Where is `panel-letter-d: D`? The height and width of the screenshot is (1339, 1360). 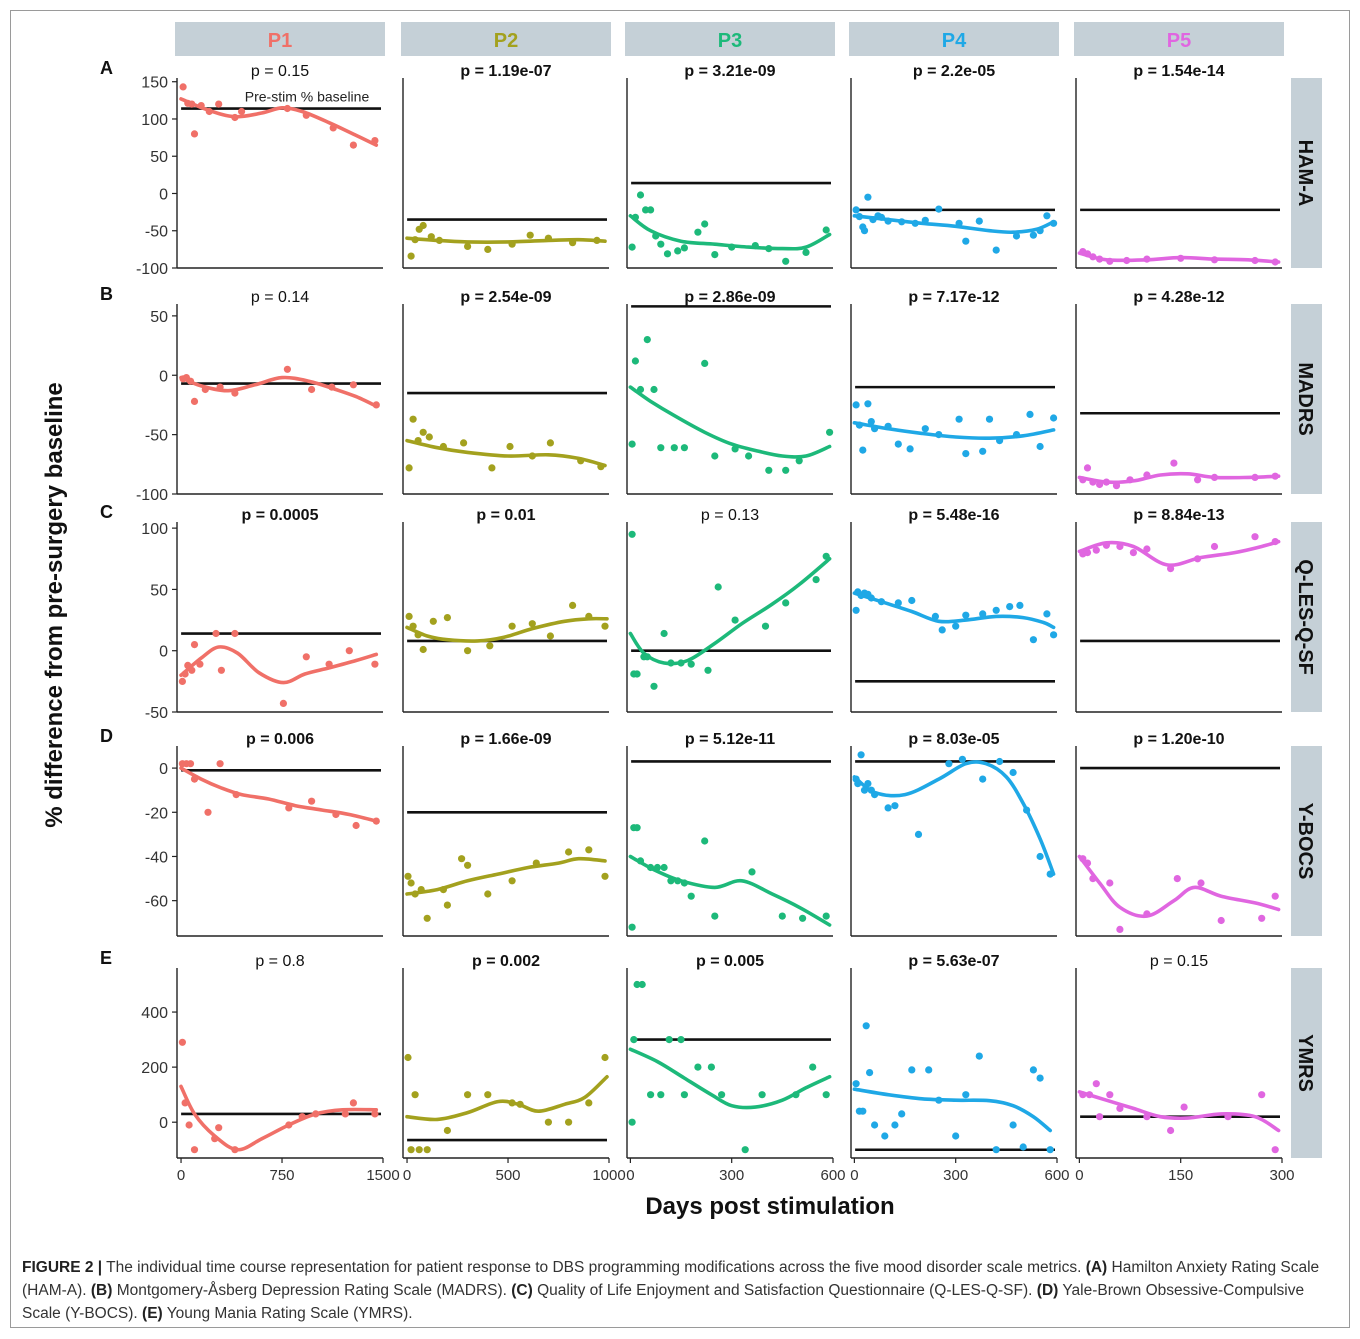 panel-letter-d: D is located at coordinates (106, 736).